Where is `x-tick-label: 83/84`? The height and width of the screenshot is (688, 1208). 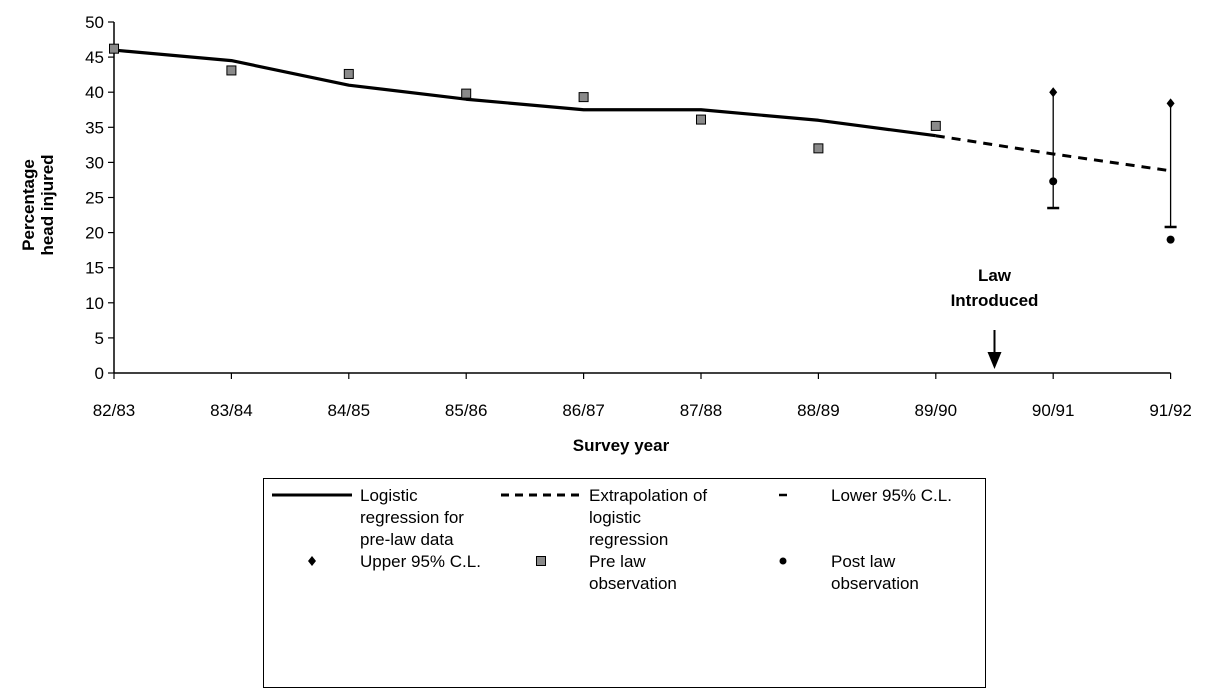
x-tick-label: 83/84 is located at coordinates (231, 410).